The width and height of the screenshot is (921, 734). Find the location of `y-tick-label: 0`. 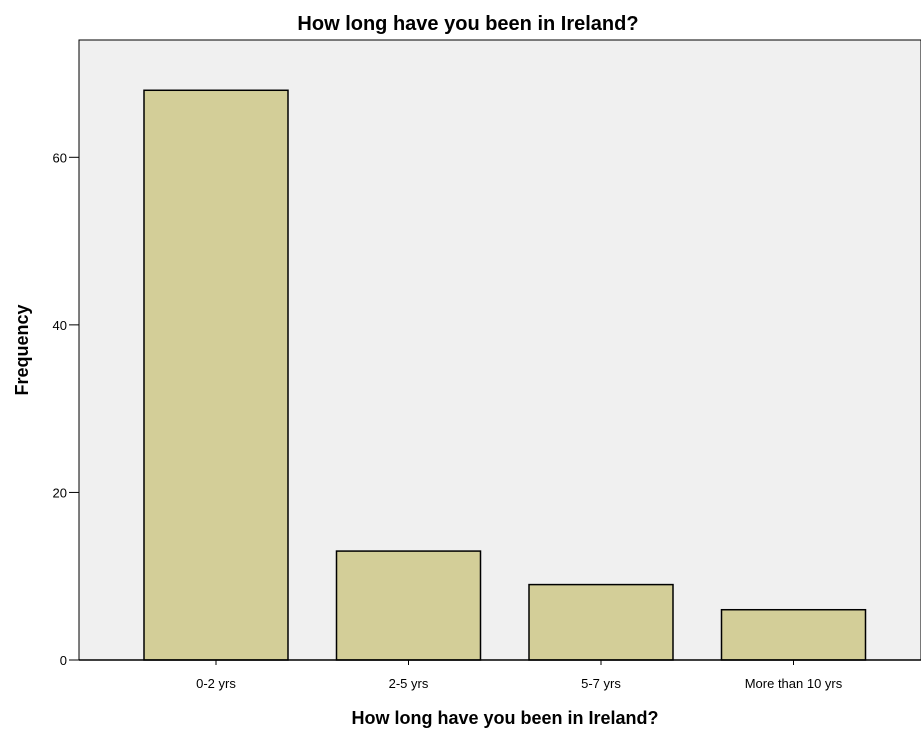

y-tick-label: 0 is located at coordinates (63, 660).